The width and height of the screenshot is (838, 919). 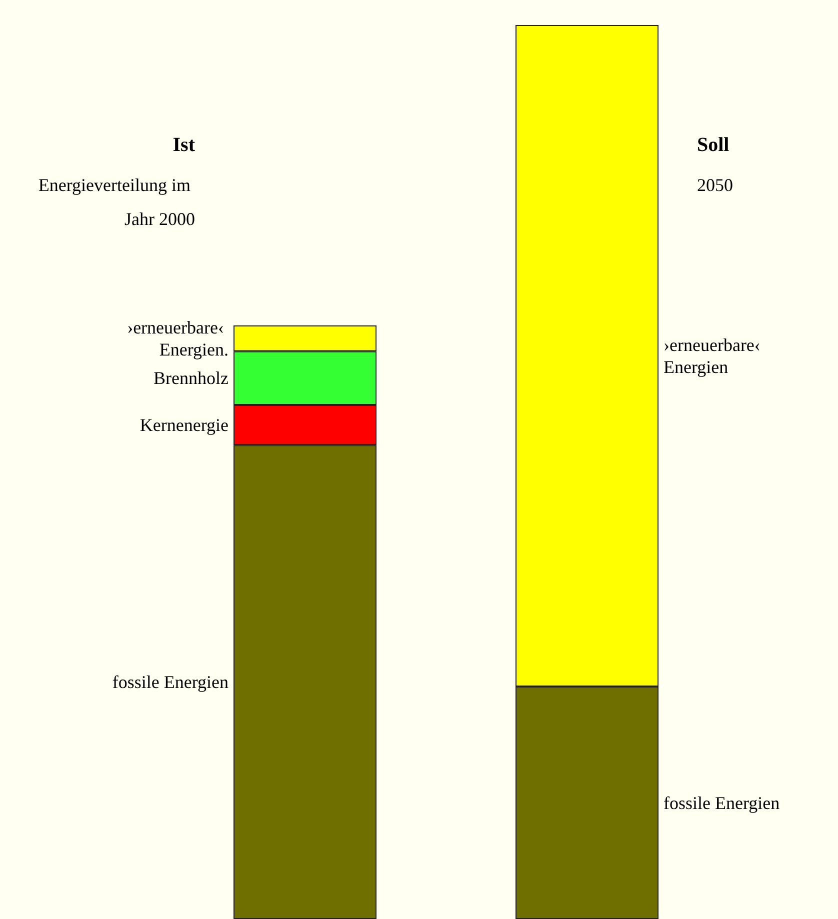 What do you see at coordinates (713, 145) in the screenshot?
I see `x-tick-label: Soll` at bounding box center [713, 145].